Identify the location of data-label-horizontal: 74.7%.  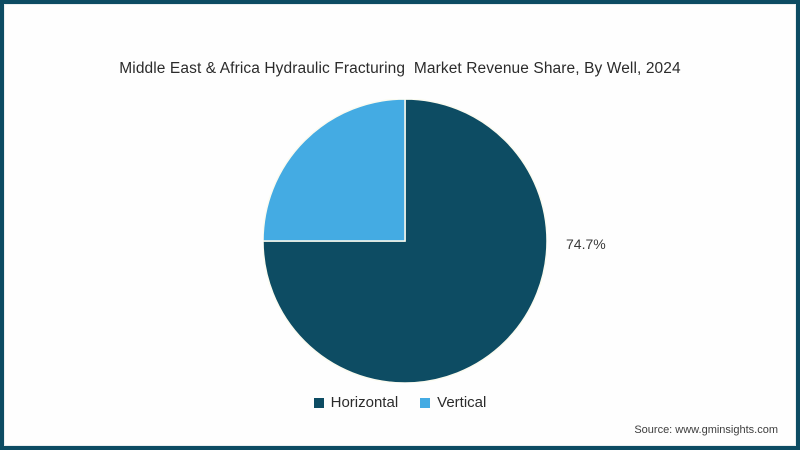
(586, 244).